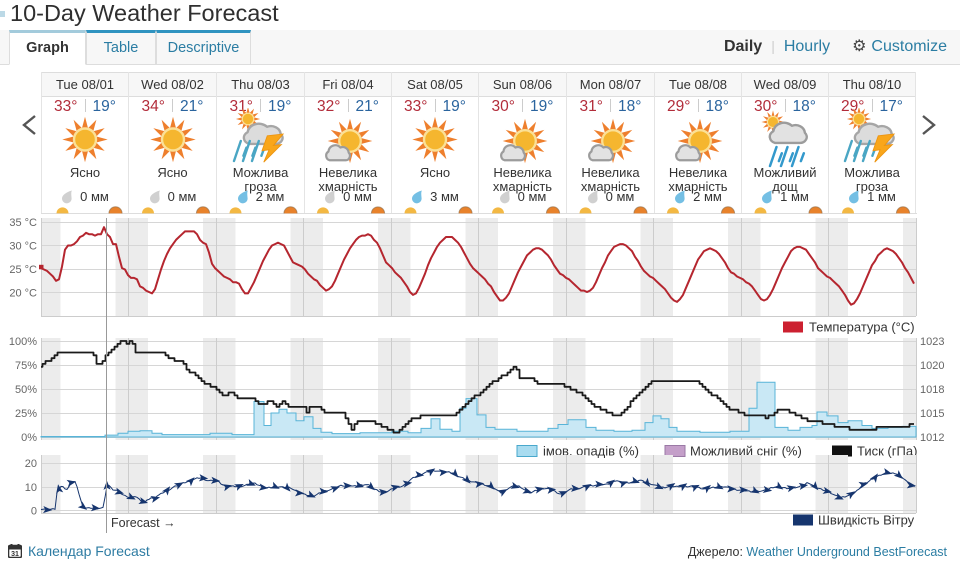  Describe the element at coordinates (23, 294) in the screenshot. I see `svg-text: 20 °C` at that location.